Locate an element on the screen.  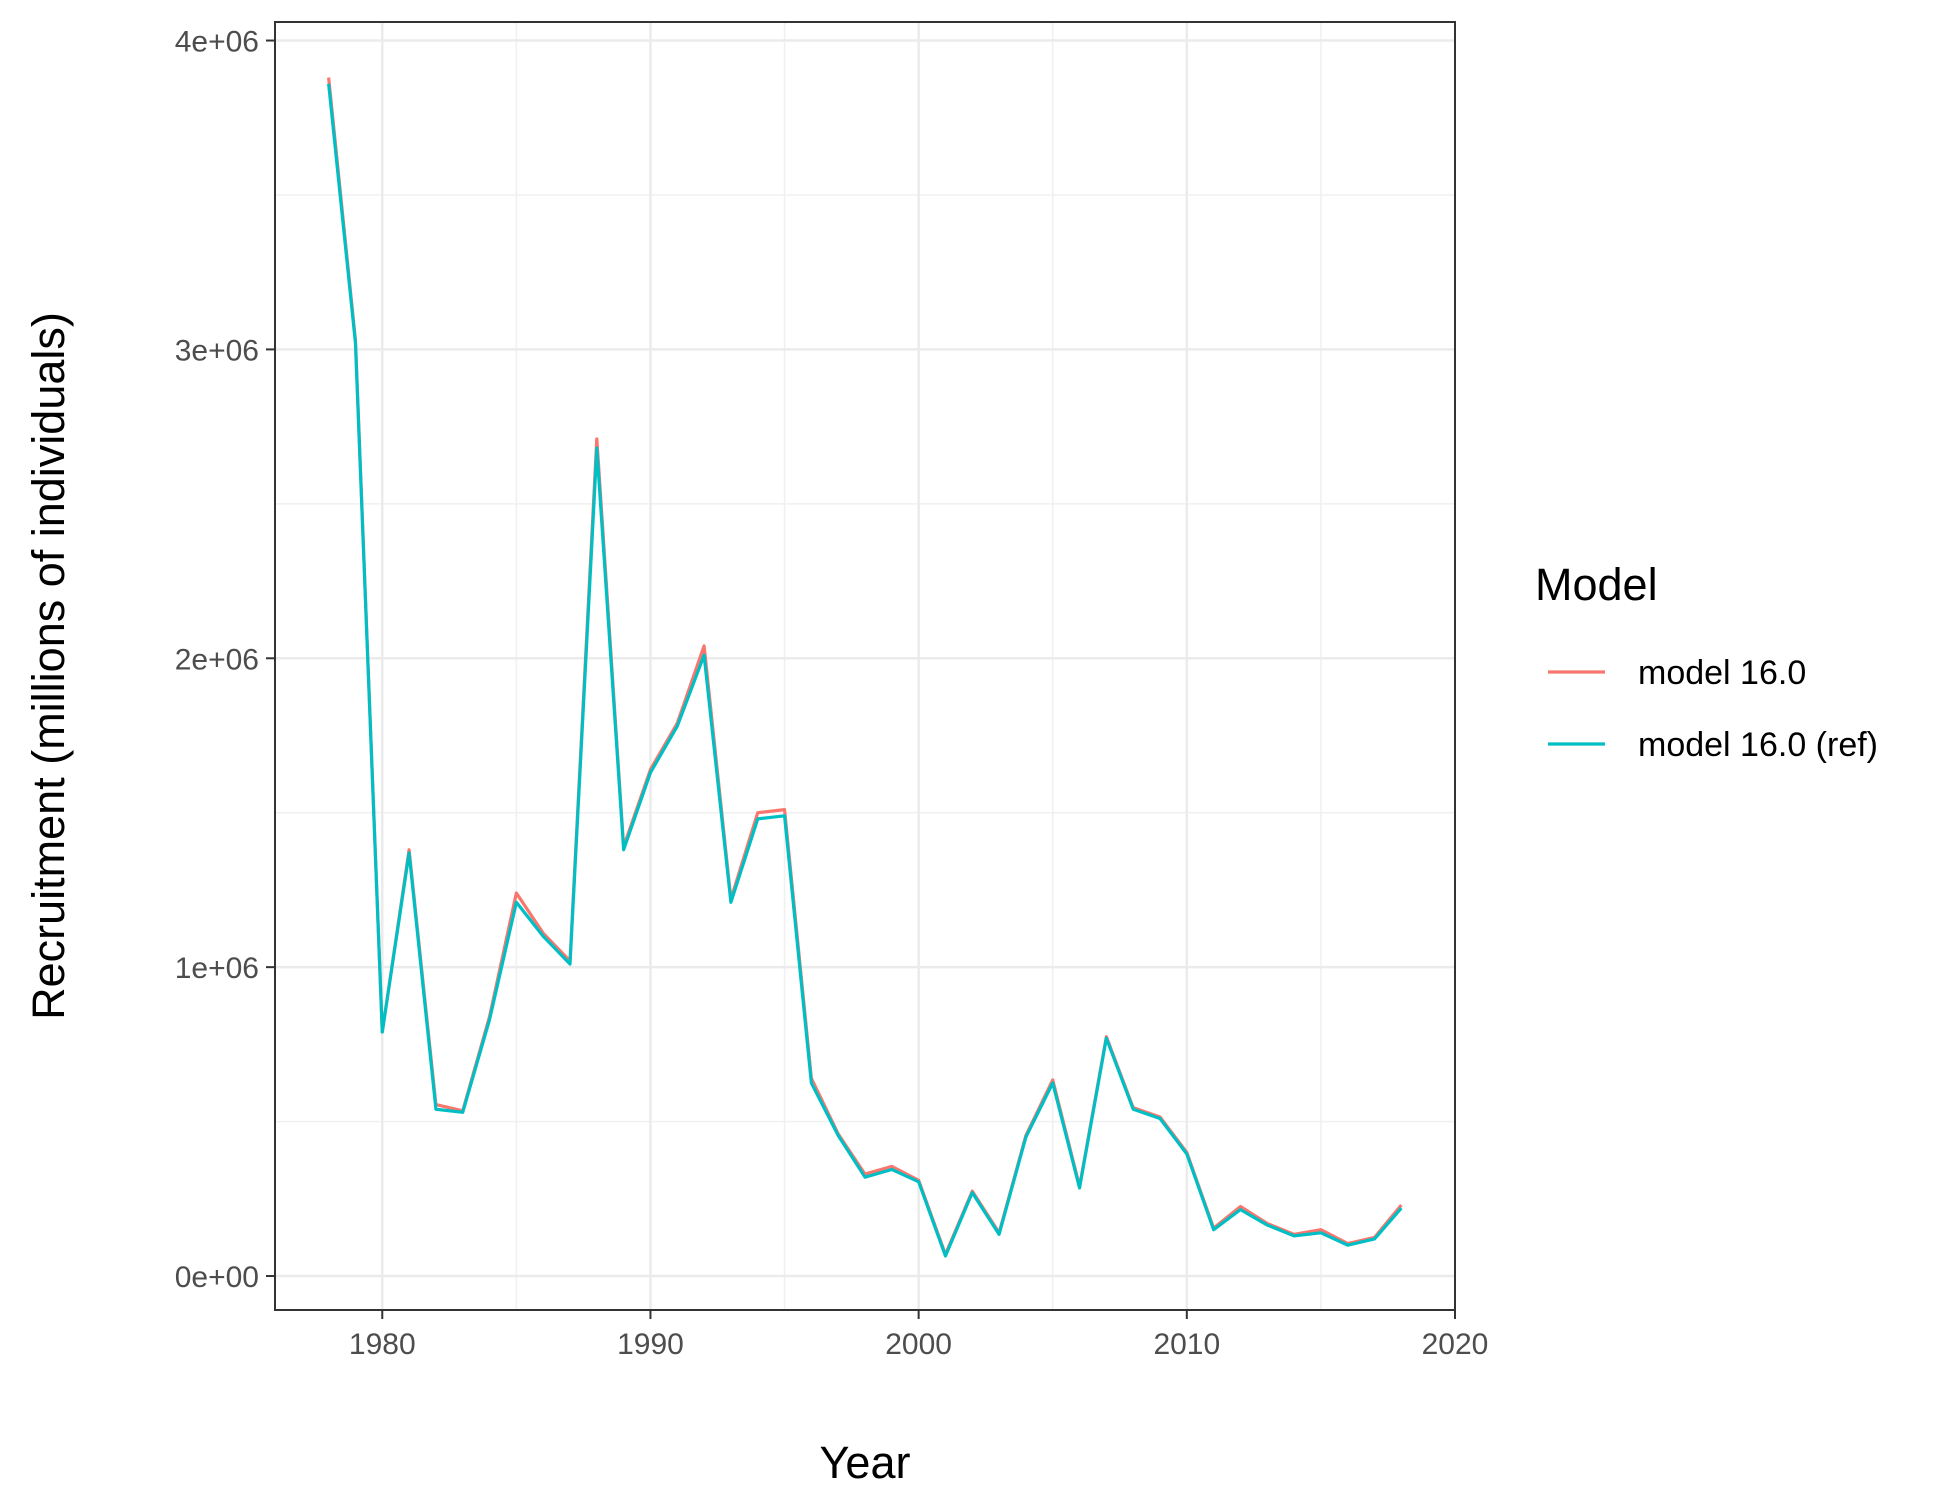
y-tick-label: 3e+06 is located at coordinates (217, 350).